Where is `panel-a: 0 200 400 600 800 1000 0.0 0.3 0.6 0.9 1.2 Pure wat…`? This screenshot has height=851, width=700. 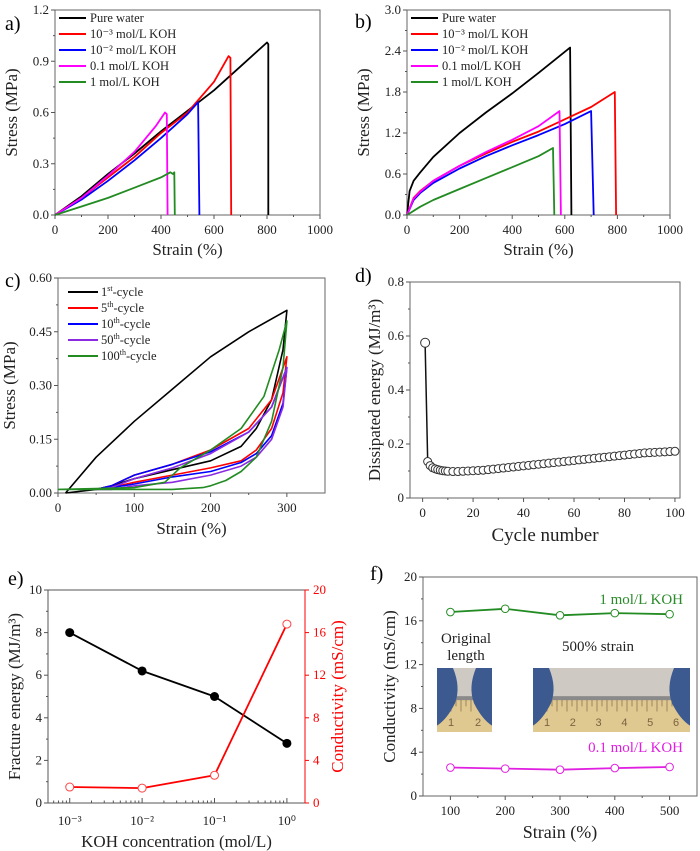
panel-a: 0 200 400 600 800 1000 0.0 0.3 0.6 0.9 1.2 Pure wat… is located at coordinates (167, 130).